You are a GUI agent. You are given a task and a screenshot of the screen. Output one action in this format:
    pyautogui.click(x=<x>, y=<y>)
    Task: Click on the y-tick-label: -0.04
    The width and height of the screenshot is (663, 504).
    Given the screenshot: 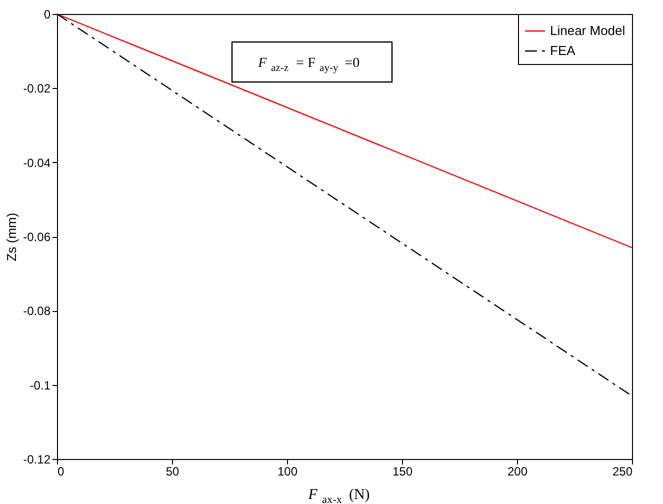 What is the action you would take?
    pyautogui.click(x=37, y=163)
    